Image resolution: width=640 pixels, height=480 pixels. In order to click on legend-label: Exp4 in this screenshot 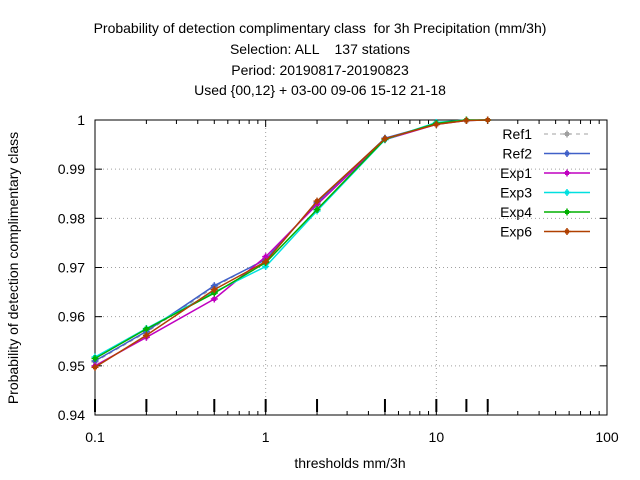, I will do `click(516, 212)`.